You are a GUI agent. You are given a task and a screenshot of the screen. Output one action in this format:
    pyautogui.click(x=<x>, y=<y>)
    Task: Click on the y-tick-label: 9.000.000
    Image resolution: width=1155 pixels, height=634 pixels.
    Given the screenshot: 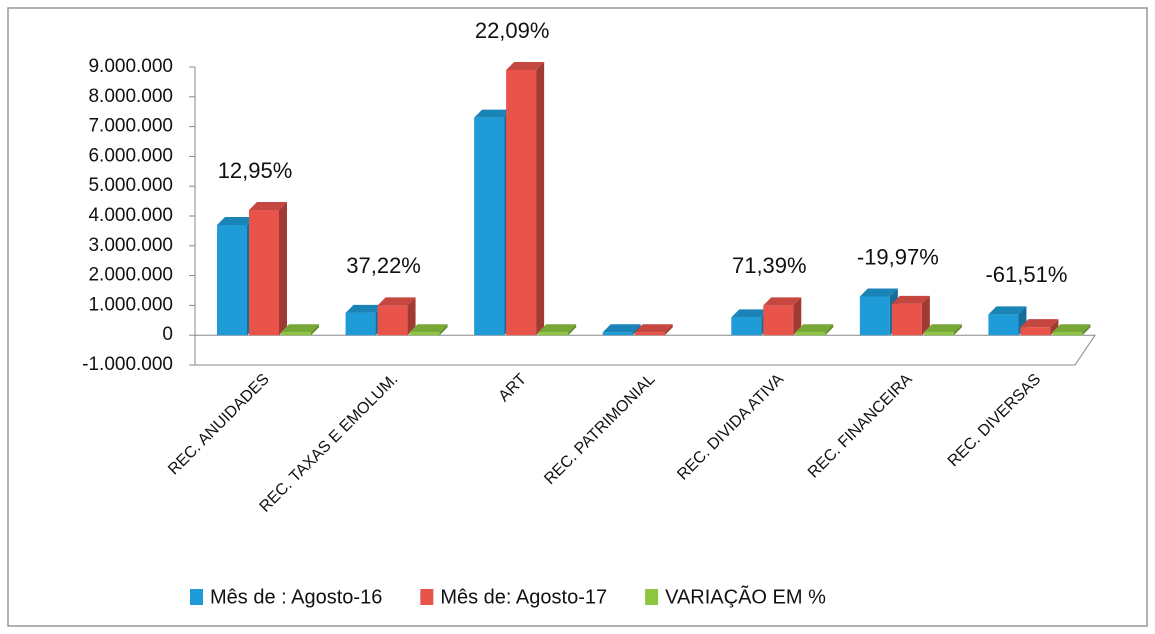 What is the action you would take?
    pyautogui.click(x=130, y=66)
    